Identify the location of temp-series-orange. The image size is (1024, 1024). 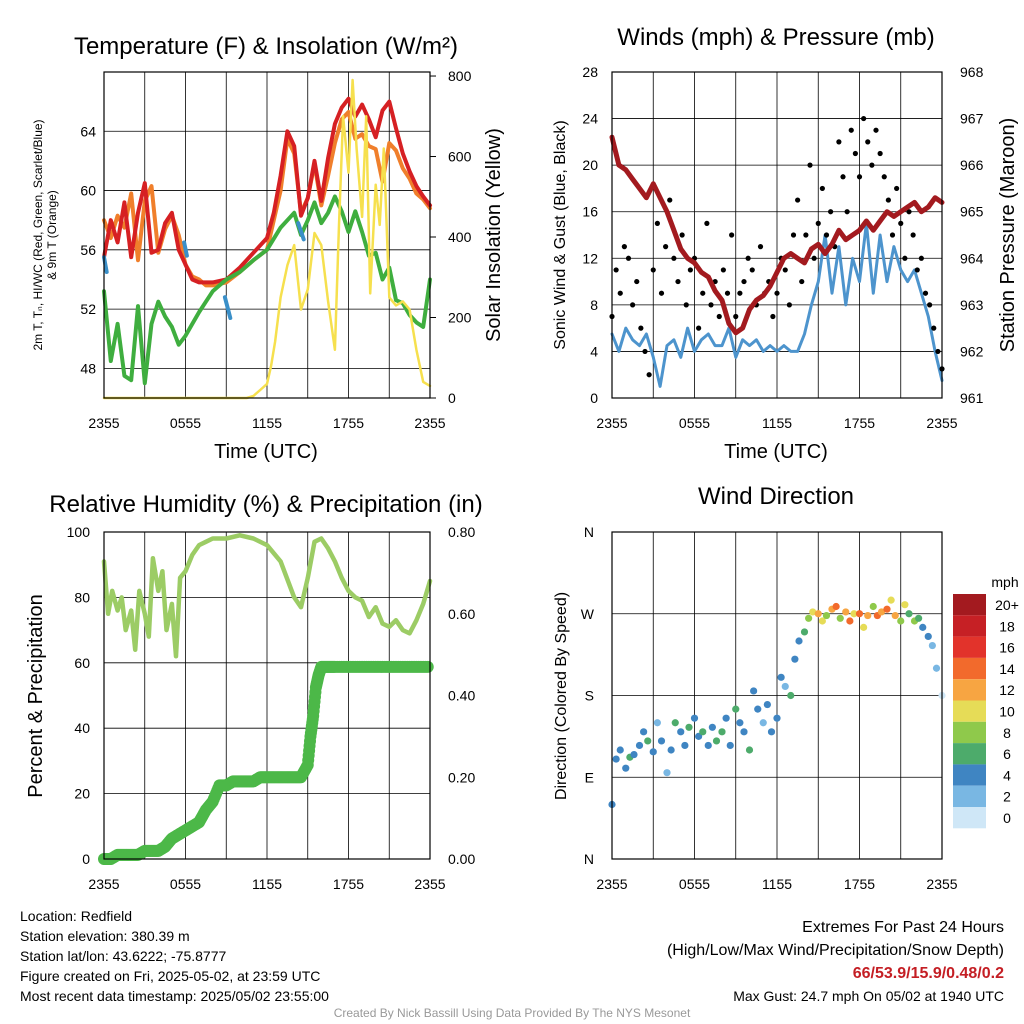
(267, 199).